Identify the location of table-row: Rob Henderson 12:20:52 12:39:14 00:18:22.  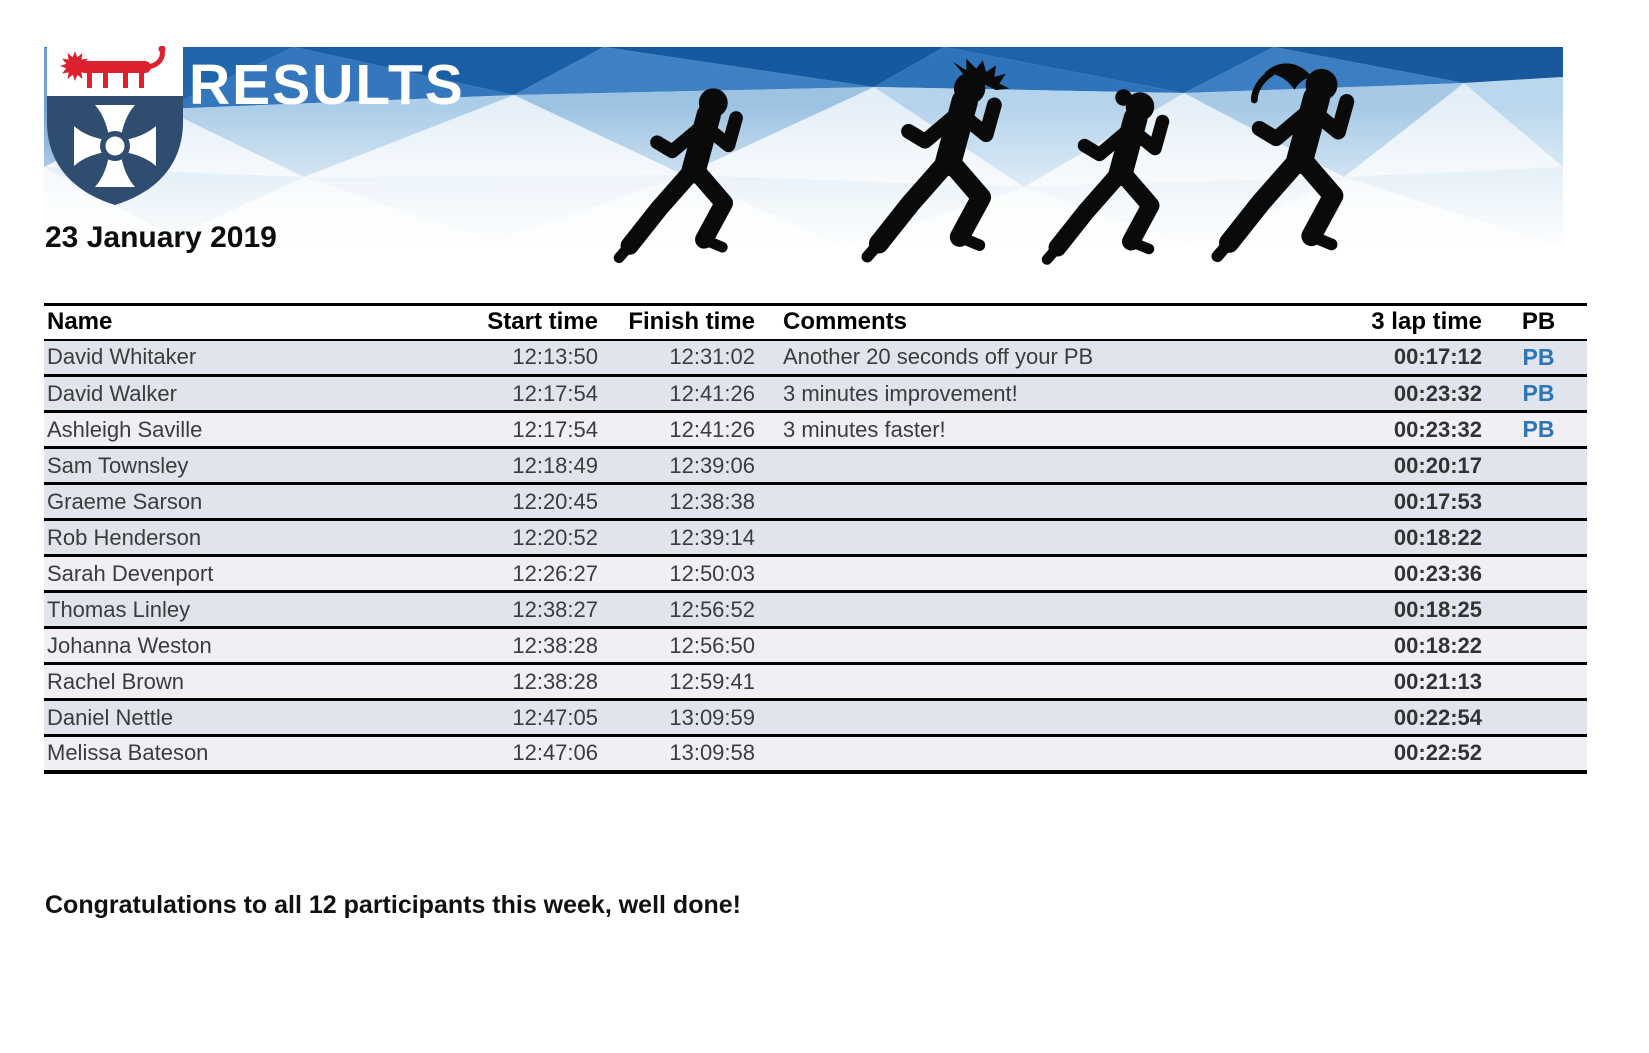
(815, 537).